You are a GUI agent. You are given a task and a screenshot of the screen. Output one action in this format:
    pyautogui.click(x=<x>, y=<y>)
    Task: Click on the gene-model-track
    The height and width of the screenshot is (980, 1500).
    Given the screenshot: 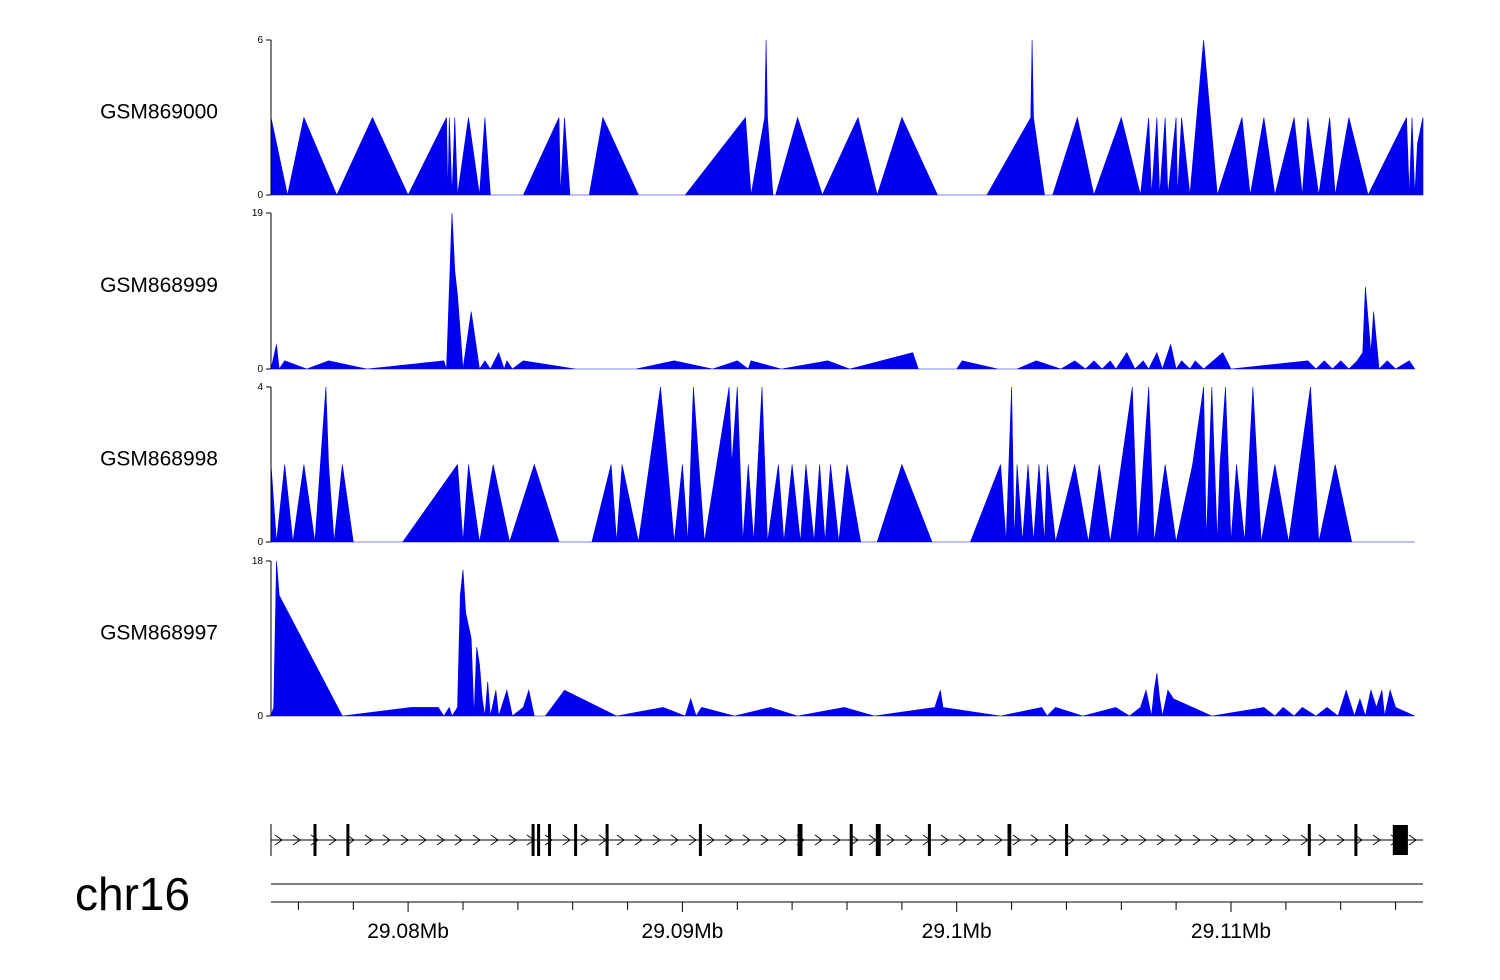 What is the action you would take?
    pyautogui.click(x=846, y=840)
    